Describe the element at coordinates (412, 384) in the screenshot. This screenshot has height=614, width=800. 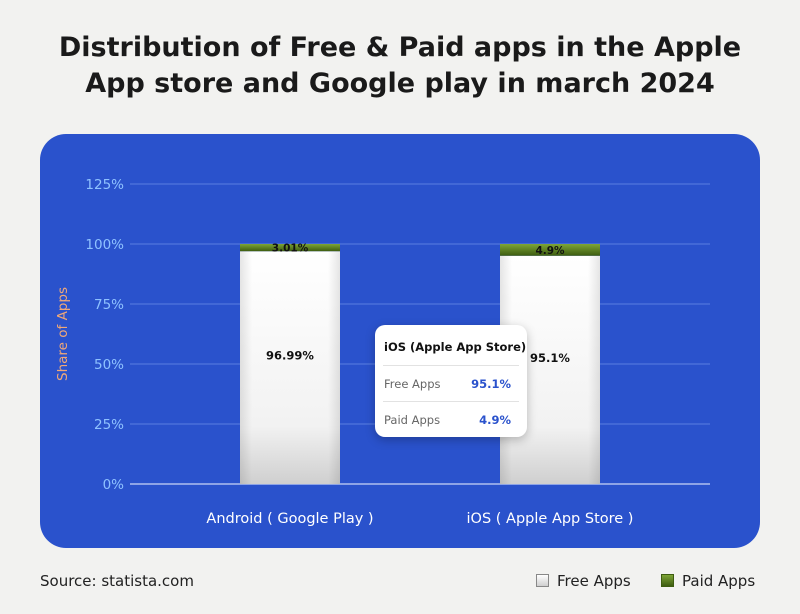
I see `tooltip-free-label: Free Apps` at that location.